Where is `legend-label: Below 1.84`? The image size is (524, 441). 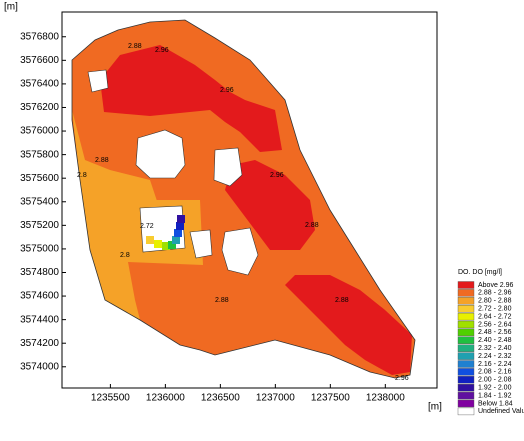 legend-label: Below 1.84 is located at coordinates (495, 403).